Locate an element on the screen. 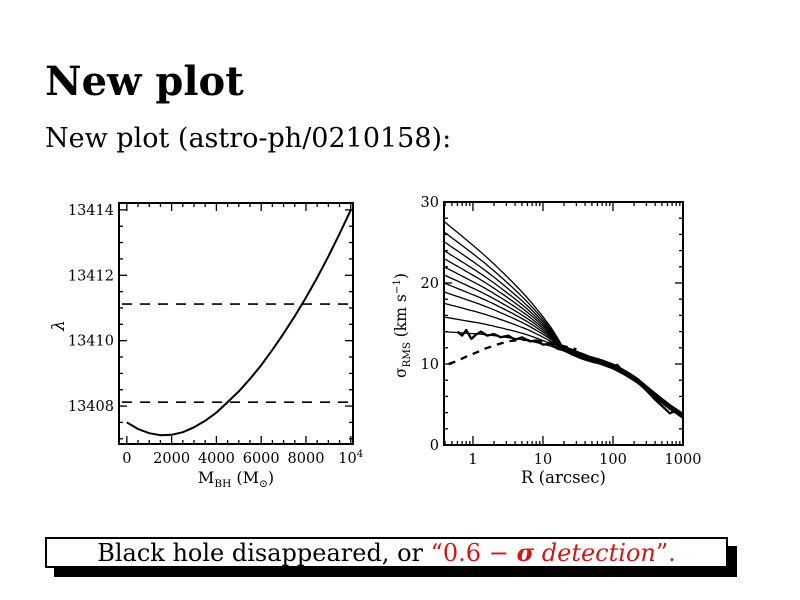 The height and width of the screenshot is (600, 800). observed-sigma-rms is located at coordinates (570, 373).